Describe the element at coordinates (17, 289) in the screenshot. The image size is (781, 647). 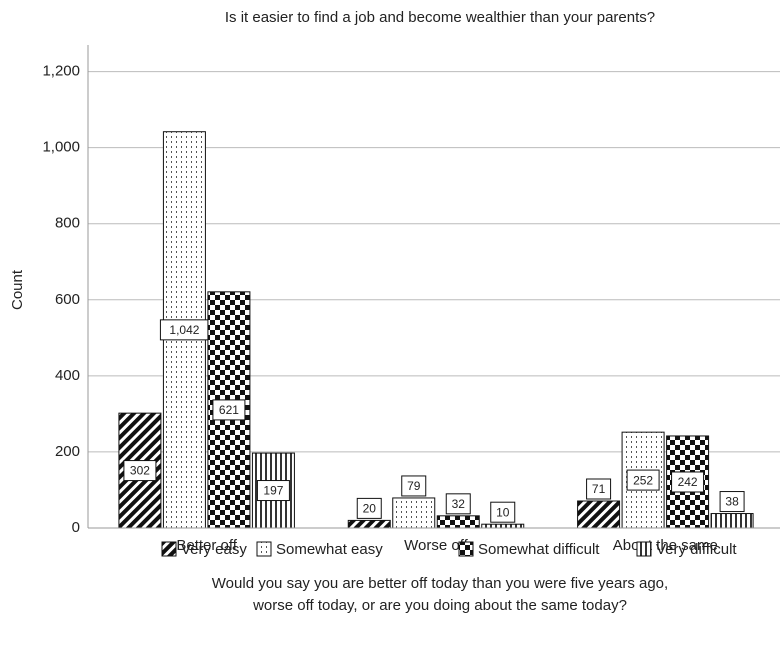
I see `y-axis-label: Count` at that location.